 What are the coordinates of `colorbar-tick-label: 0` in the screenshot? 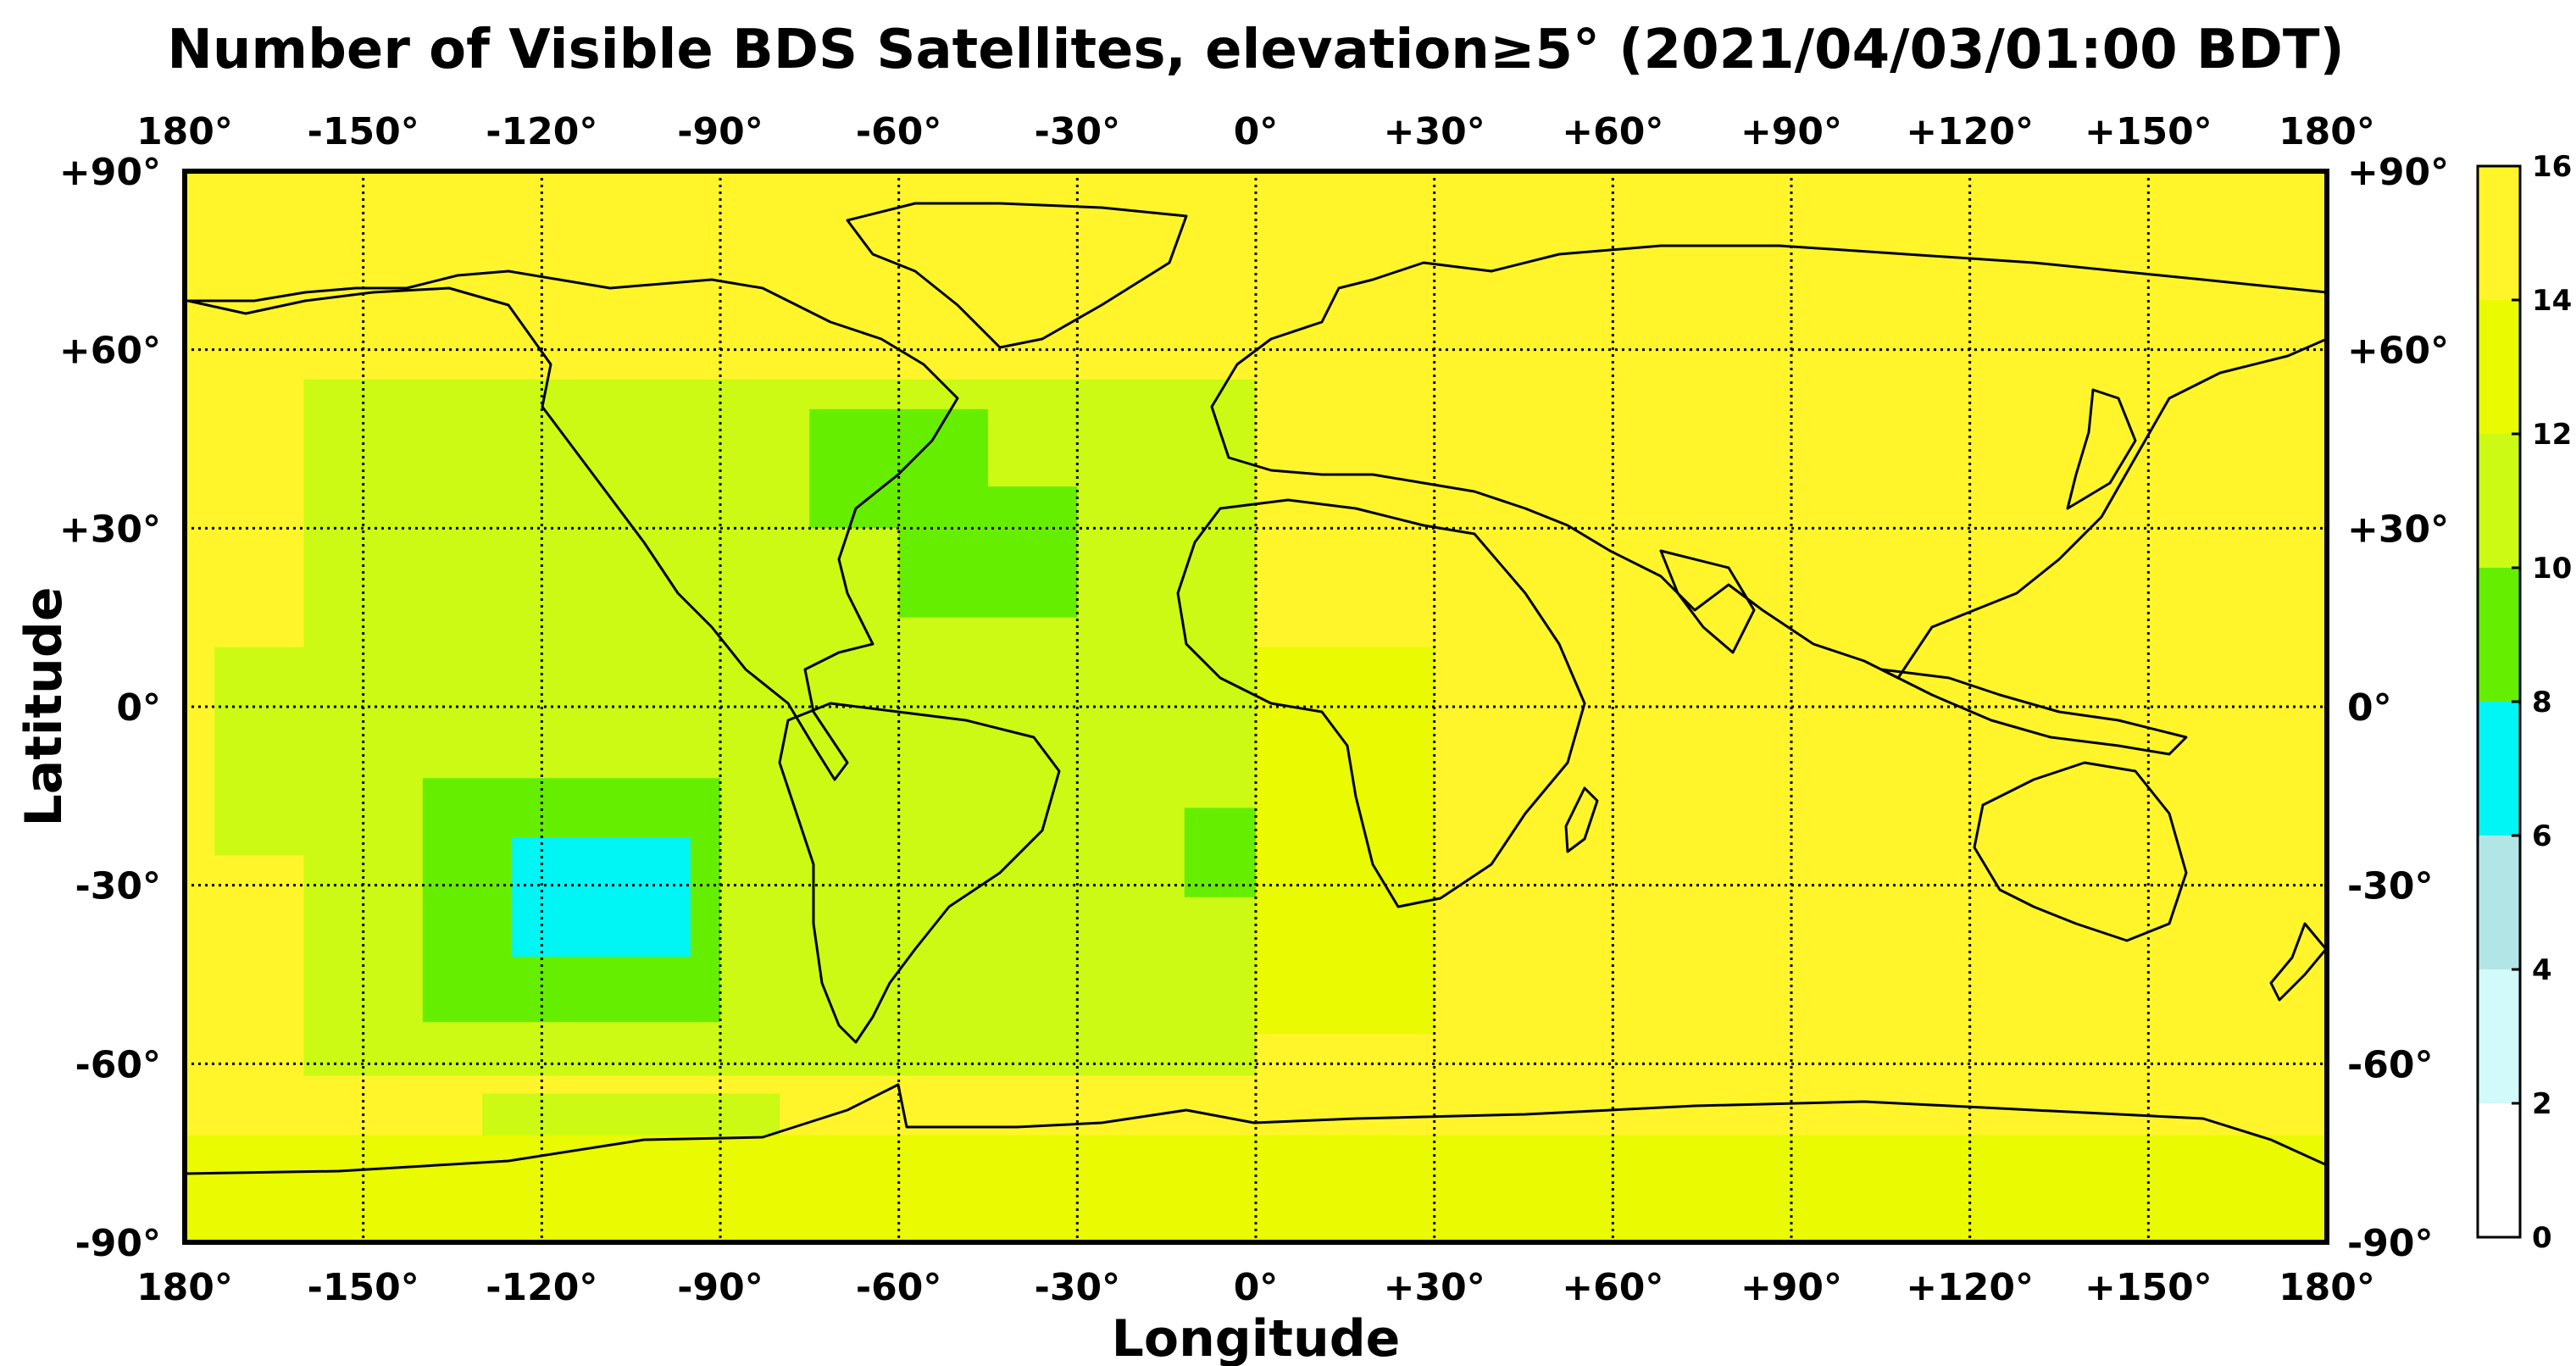 It's located at (2542, 1238).